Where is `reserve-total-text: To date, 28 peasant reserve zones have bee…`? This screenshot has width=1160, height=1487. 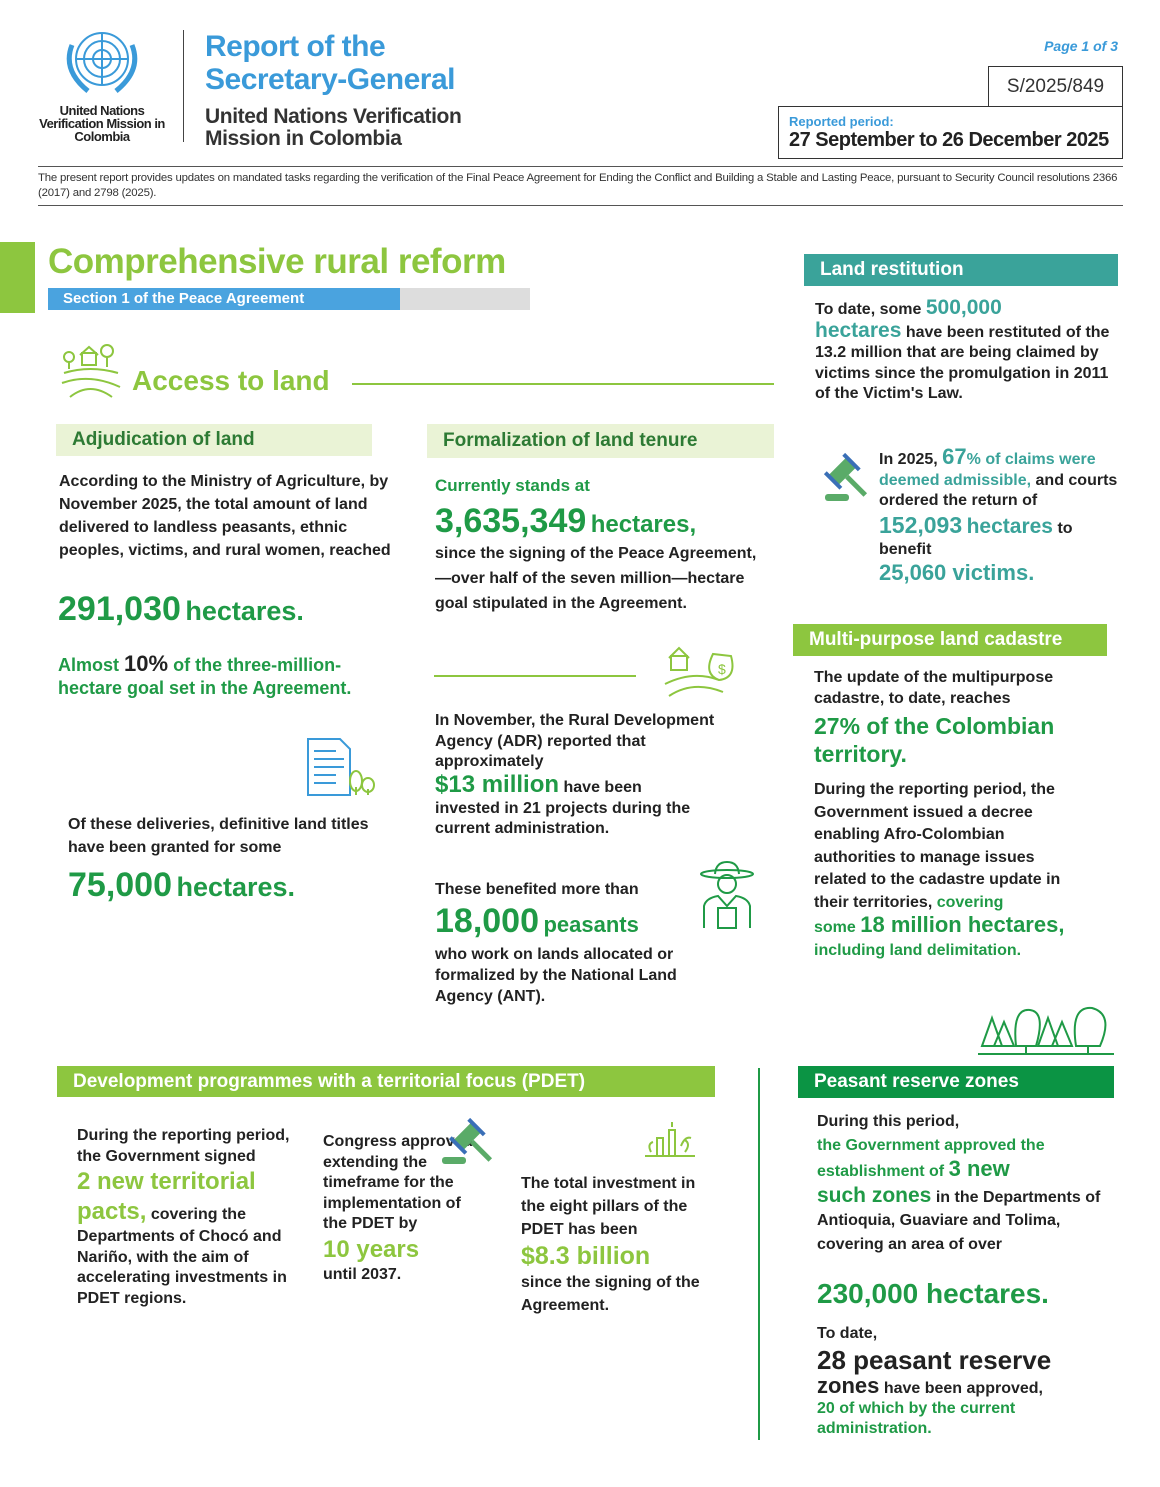 reserve-total-text: To date, 28 peasant reserve zones have bee… is located at coordinates (934, 1381).